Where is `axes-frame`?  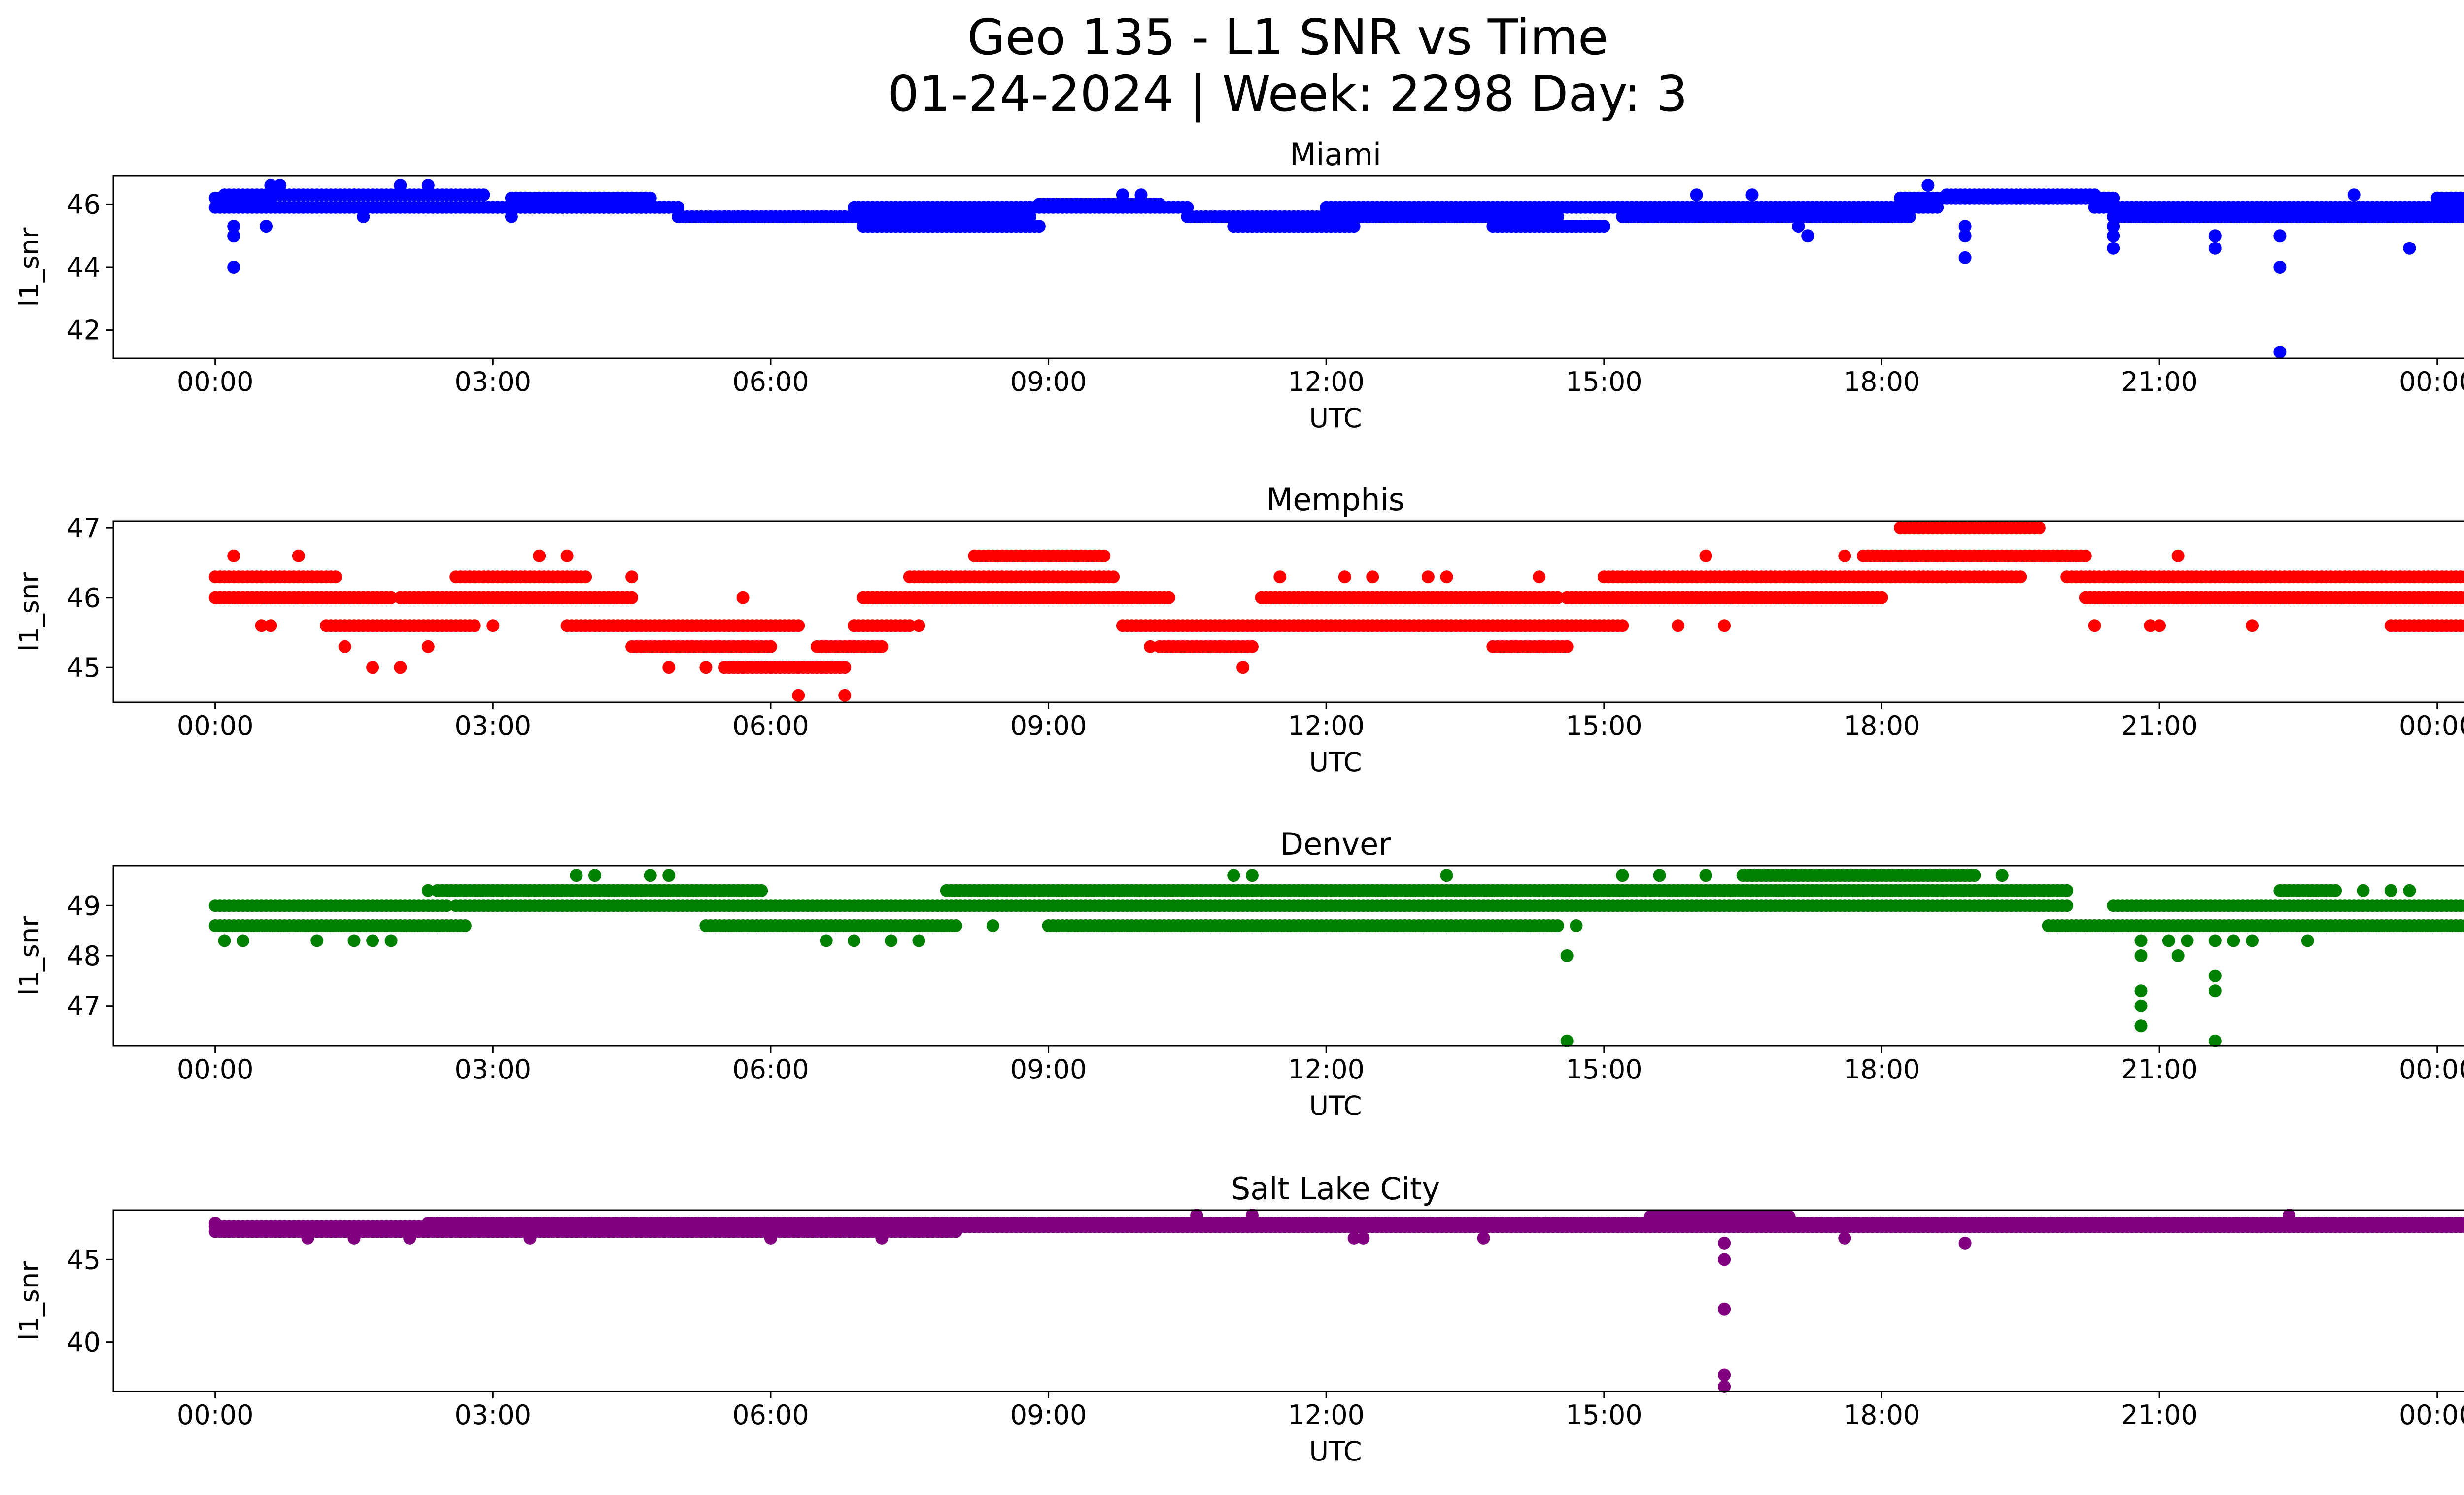
axes-frame is located at coordinates (1288, 1300).